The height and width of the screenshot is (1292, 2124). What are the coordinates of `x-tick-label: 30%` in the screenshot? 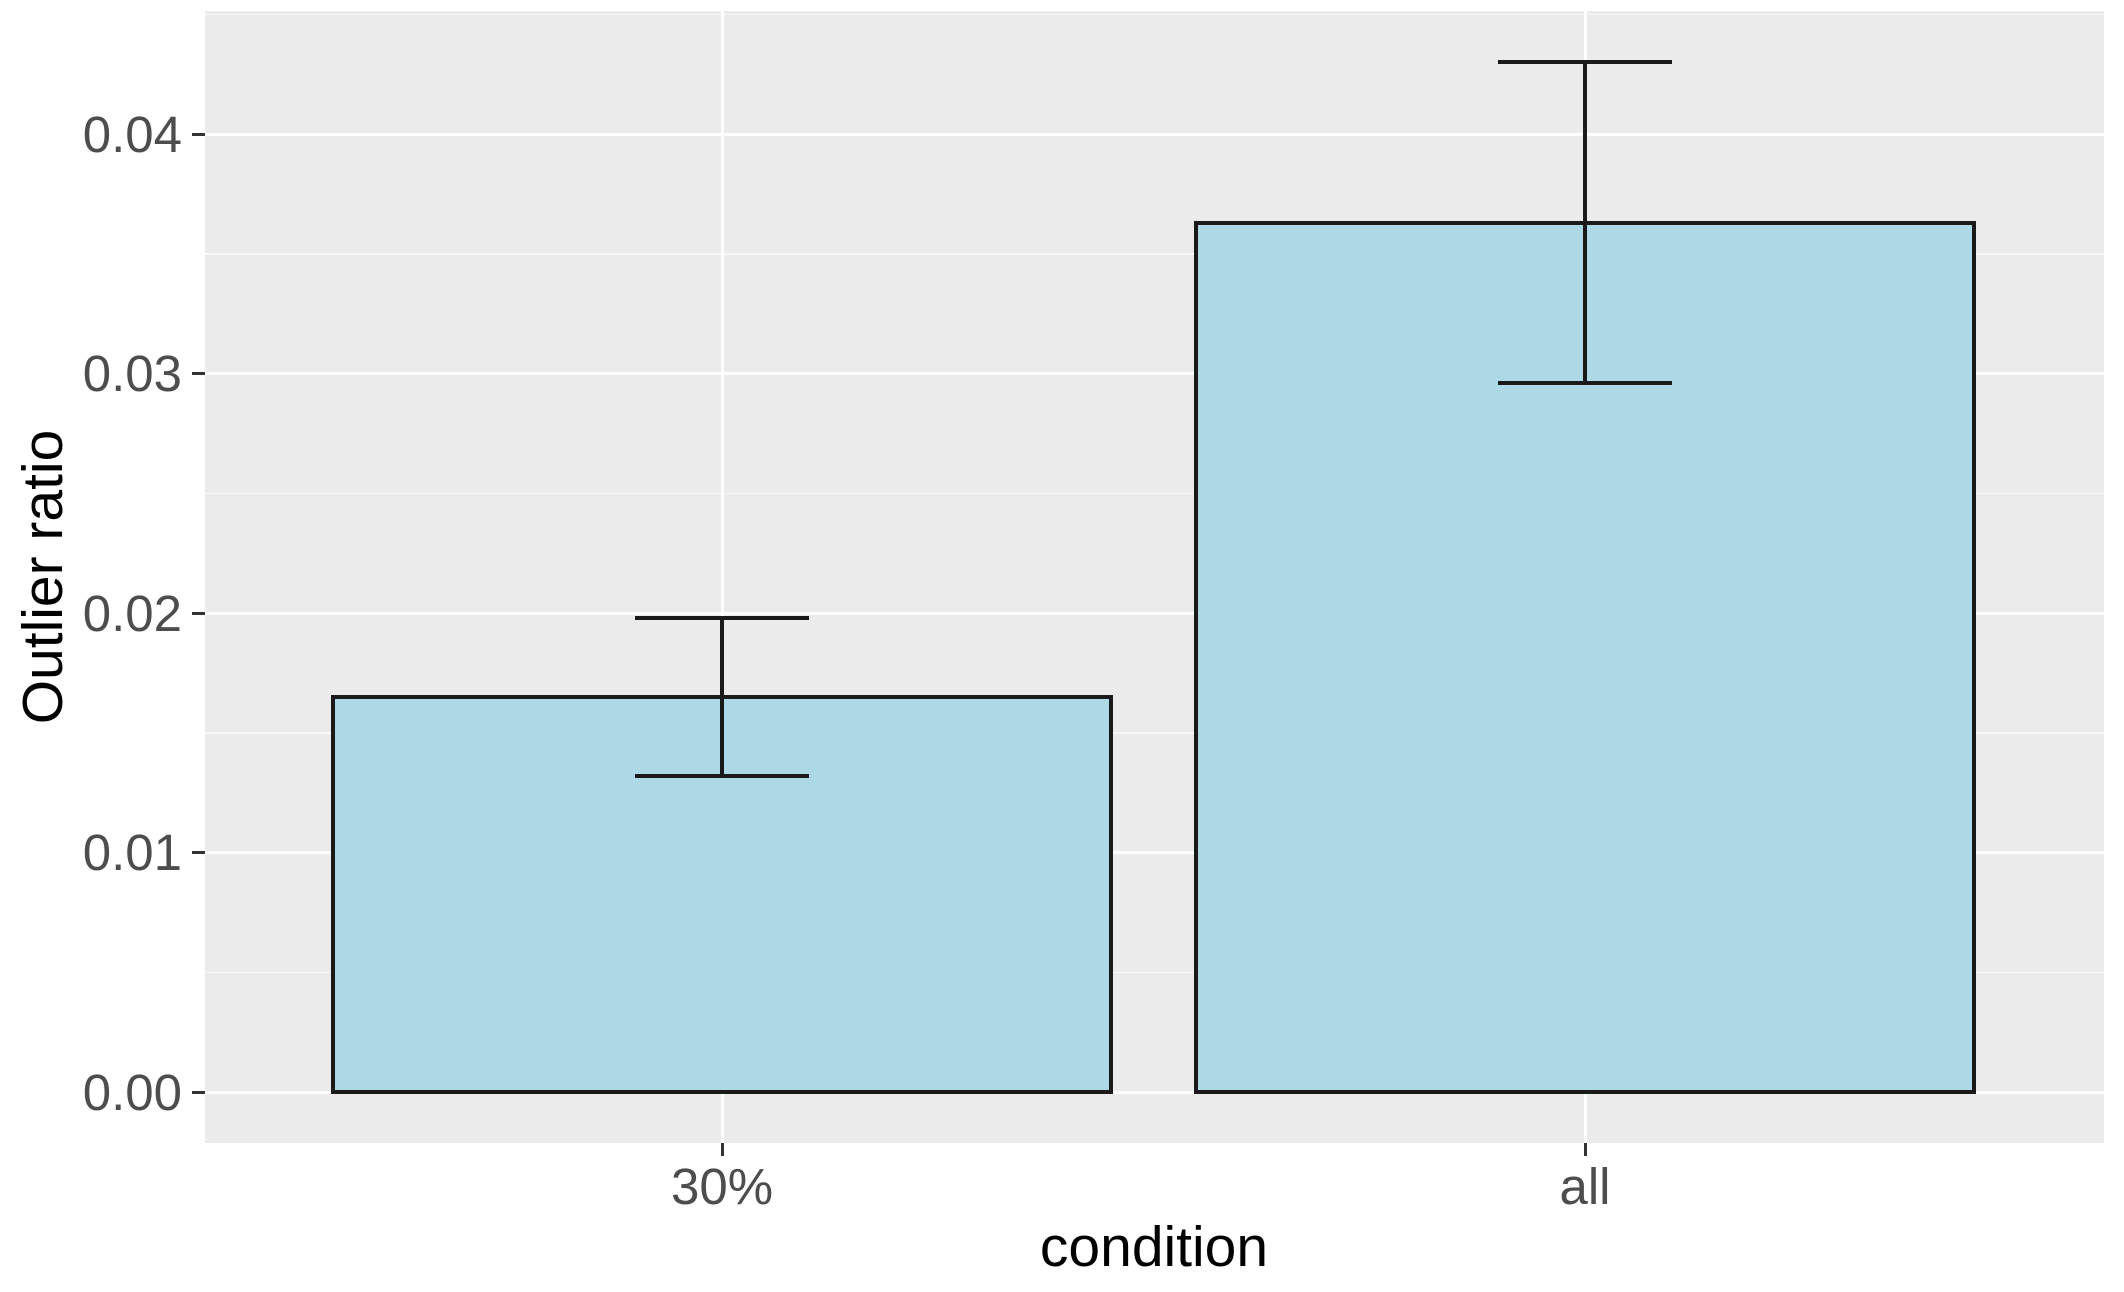 It's located at (722, 1186).